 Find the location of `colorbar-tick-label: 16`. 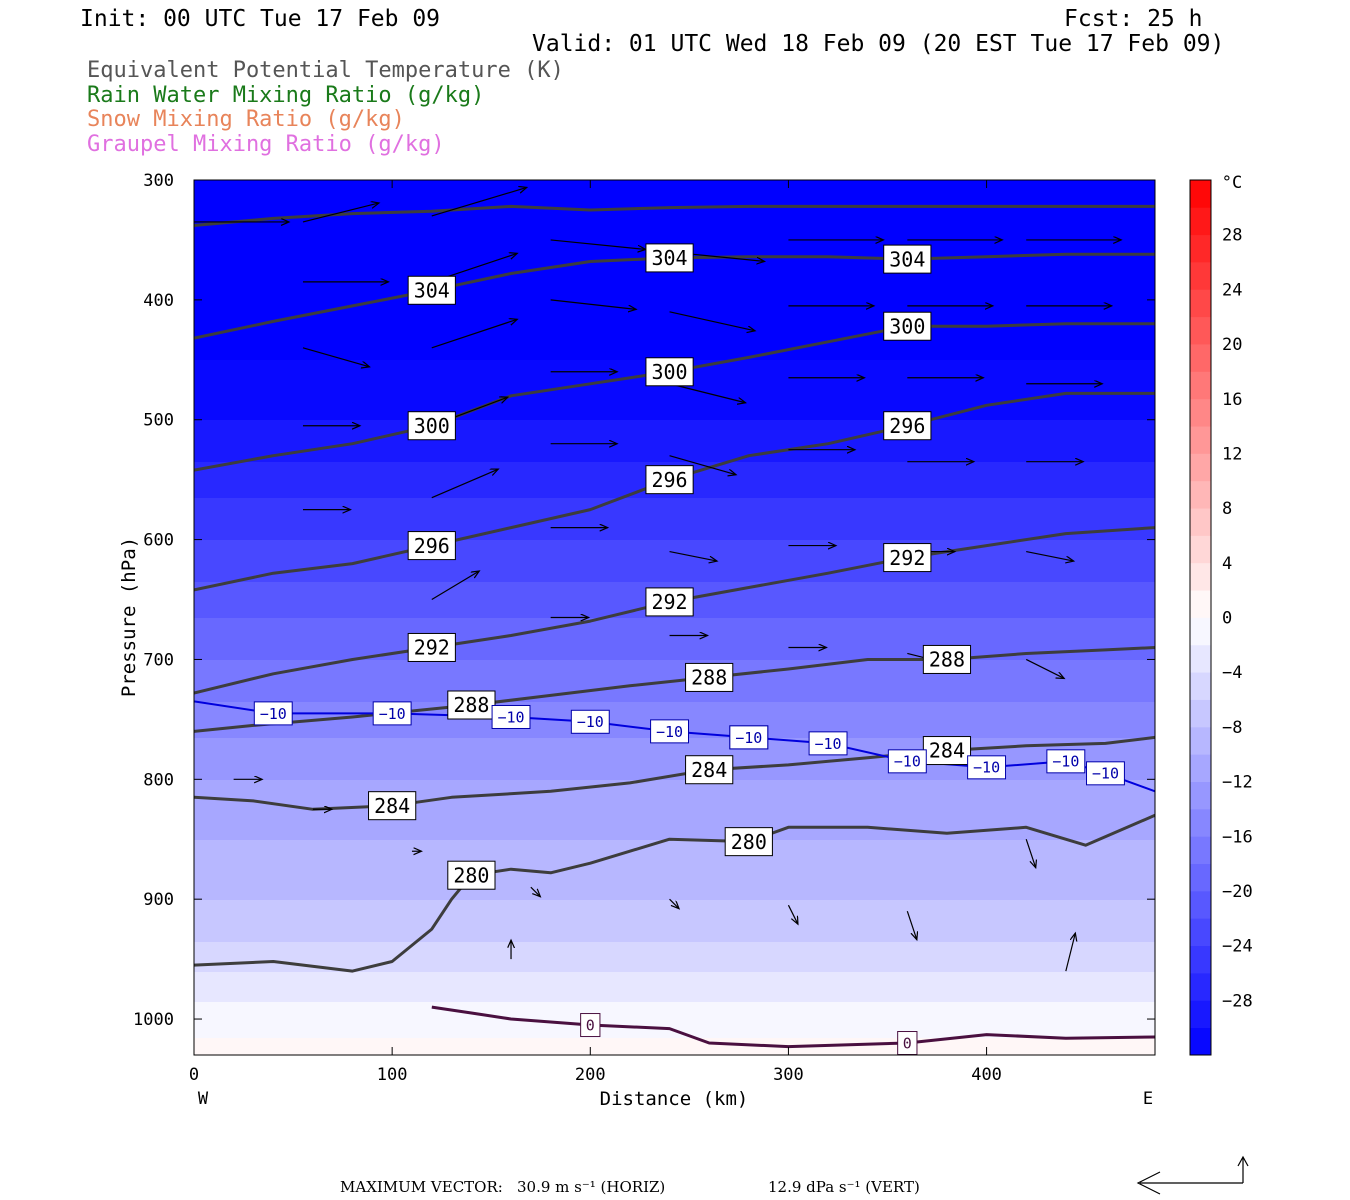

colorbar-tick-label: 16 is located at coordinates (1232, 400).